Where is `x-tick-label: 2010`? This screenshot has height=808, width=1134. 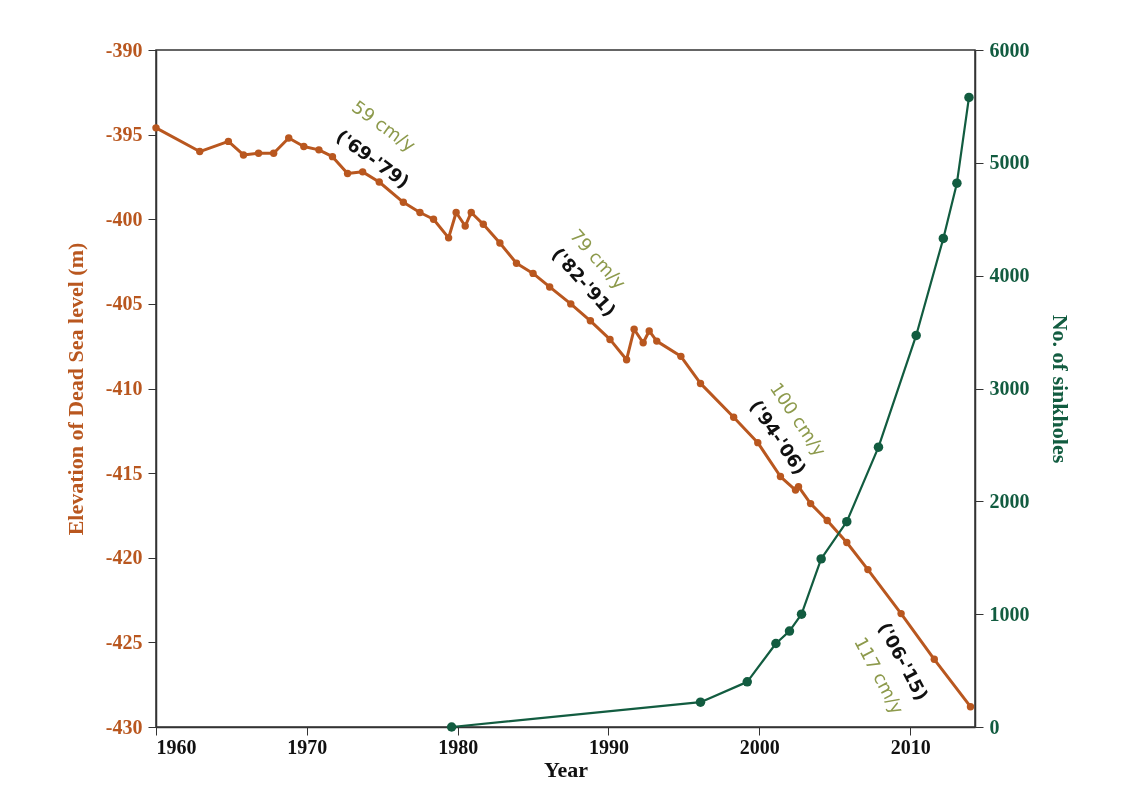
x-tick-label: 2010 is located at coordinates (910, 746).